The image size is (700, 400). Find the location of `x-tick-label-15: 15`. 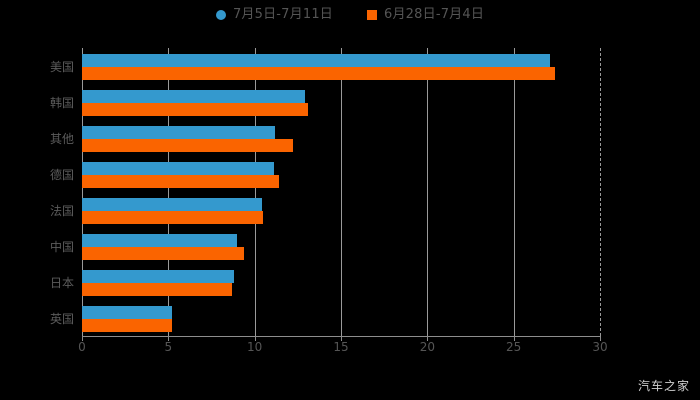

x-tick-label-15: 15 is located at coordinates (341, 347).